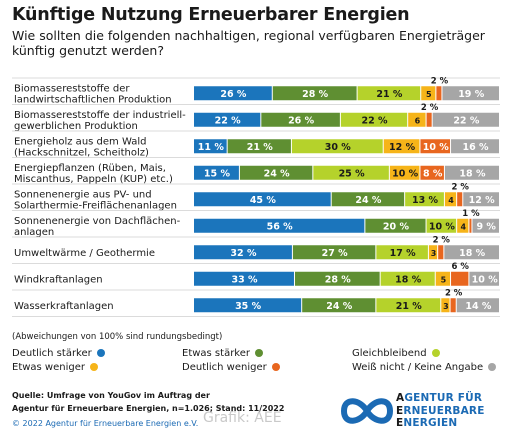 This screenshot has width=512, height=436. I want to click on legend-item-etwas-staerker: Etwas stärker, so click(223, 353).